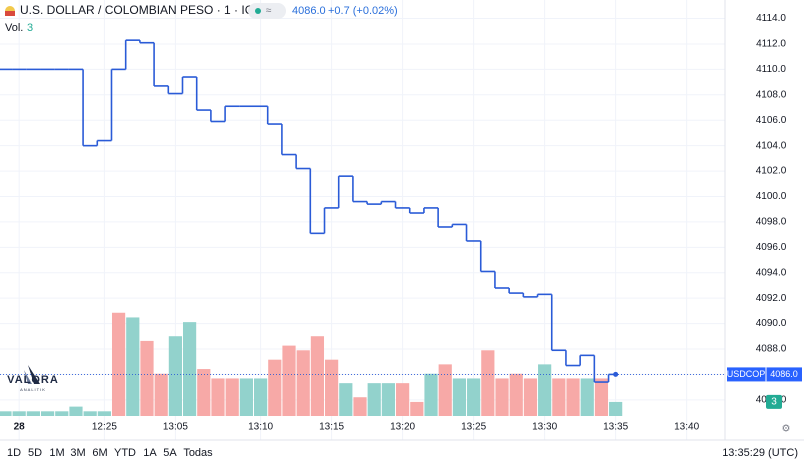 This screenshot has width=804, height=469. Describe the element at coordinates (309, 11) in the screenshot. I see `last-price: 4086.0` at that location.